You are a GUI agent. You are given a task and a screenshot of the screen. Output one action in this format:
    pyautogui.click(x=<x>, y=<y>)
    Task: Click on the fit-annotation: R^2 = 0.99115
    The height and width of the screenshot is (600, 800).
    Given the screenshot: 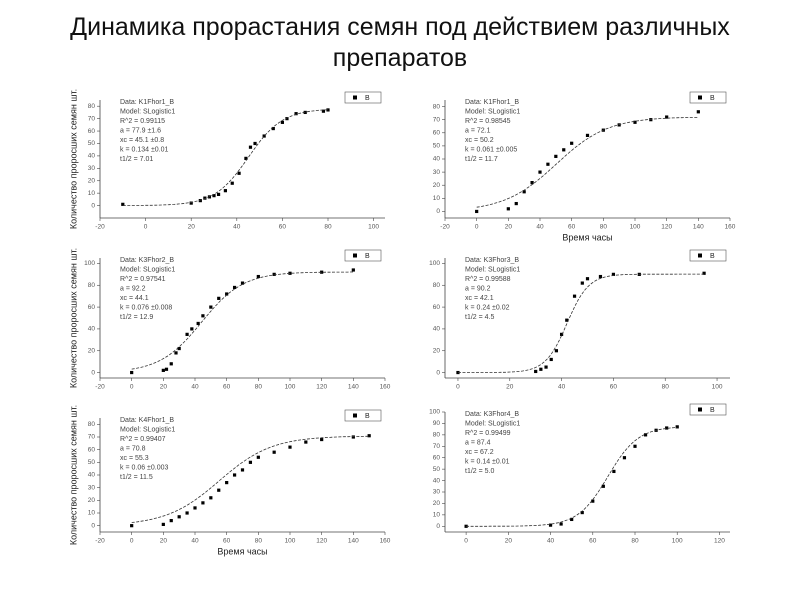 What is the action you would take?
    pyautogui.click(x=142, y=121)
    